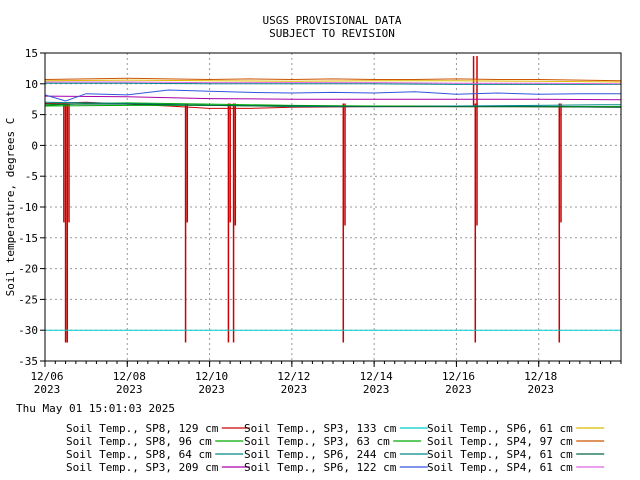 The image size is (640, 480). Describe the element at coordinates (317, 441) in the screenshot. I see `legend-label: Soil Temp., SP3, 63 cm` at that location.